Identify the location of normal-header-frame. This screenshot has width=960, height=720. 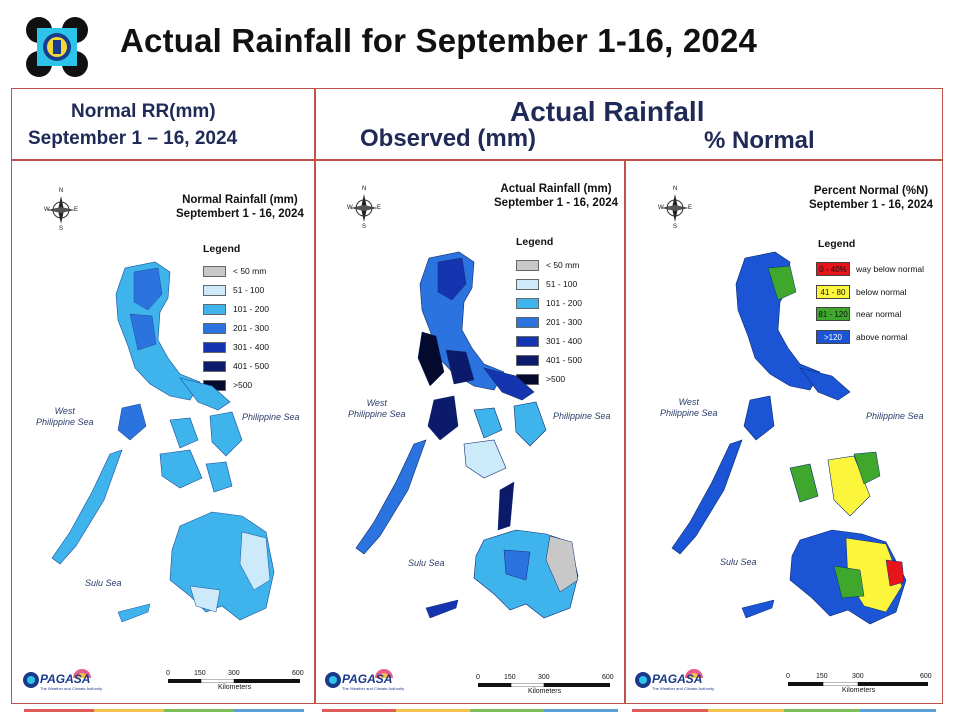
(163, 124).